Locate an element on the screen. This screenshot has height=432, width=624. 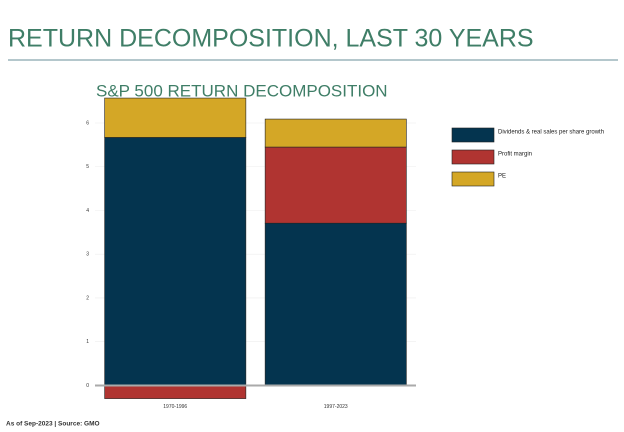
legend-label: PE is located at coordinates (502, 177).